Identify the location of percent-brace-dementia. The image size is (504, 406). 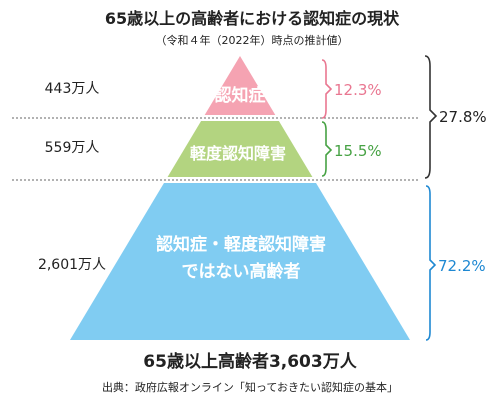
(327, 89).